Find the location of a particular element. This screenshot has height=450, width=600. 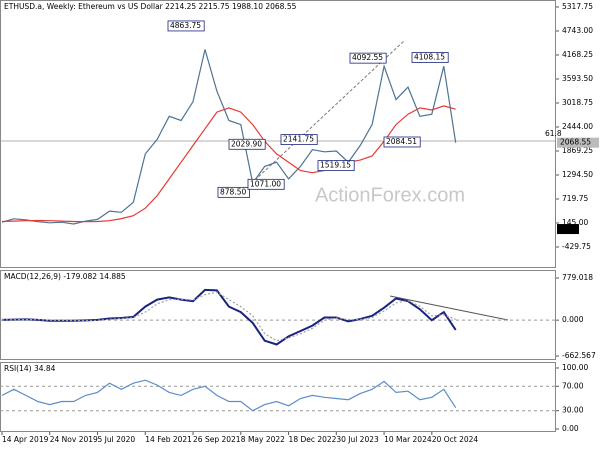

y-tick-label: 4743.00 is located at coordinates (577, 30).